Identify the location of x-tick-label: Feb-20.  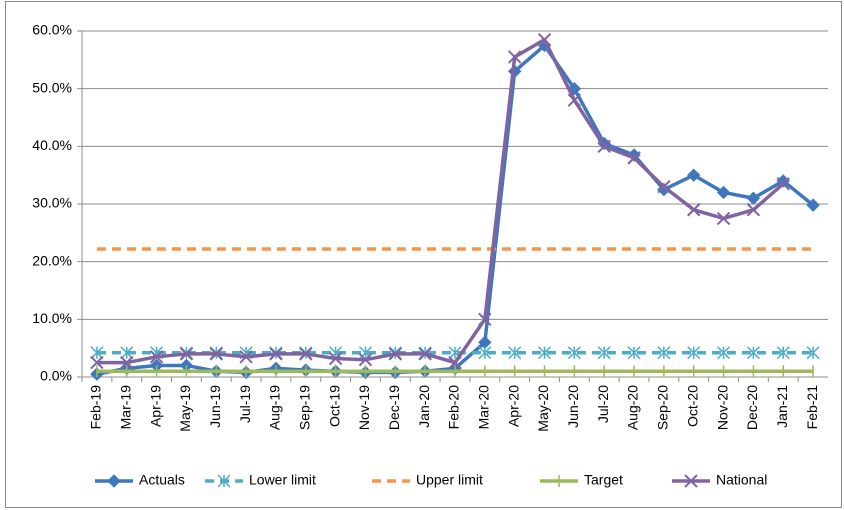
(454, 407).